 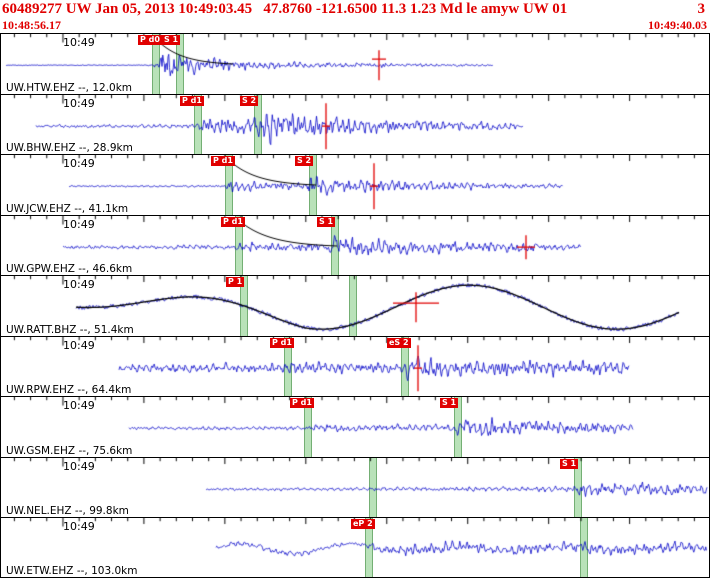 What do you see at coordinates (701, 9) in the screenshot?
I see `event-header-right: 3` at bounding box center [701, 9].